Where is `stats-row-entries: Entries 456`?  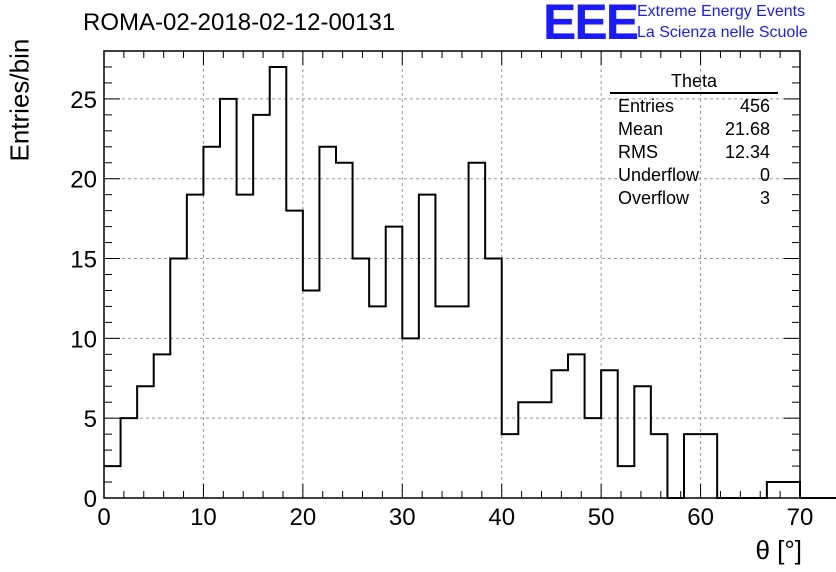 stats-row-entries: Entries 456 is located at coordinates (694, 106).